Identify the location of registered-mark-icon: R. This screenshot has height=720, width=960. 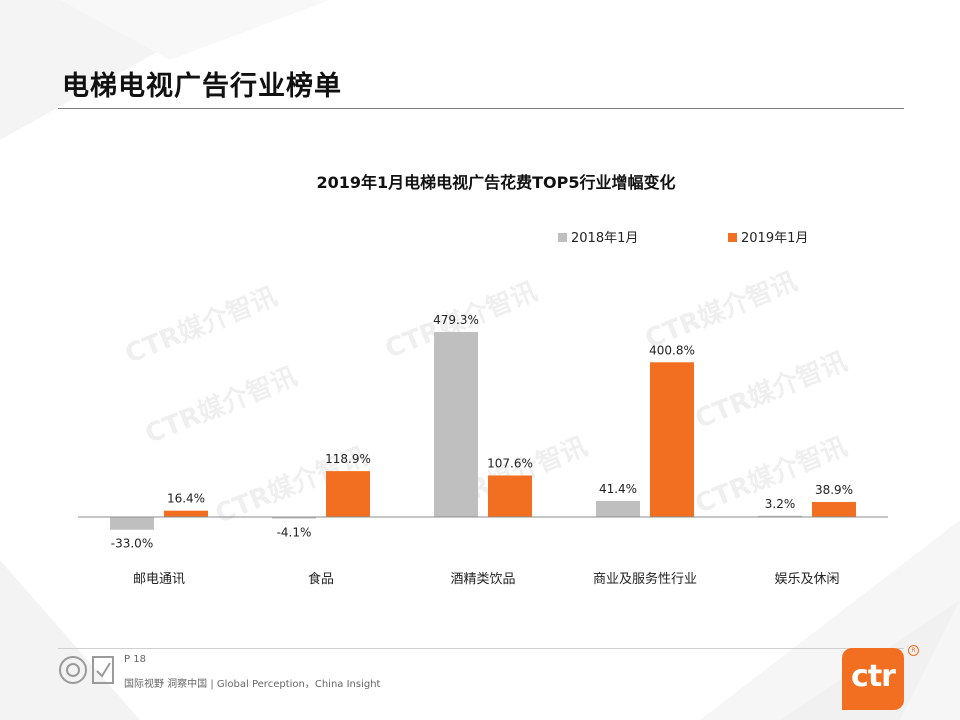
(913, 650).